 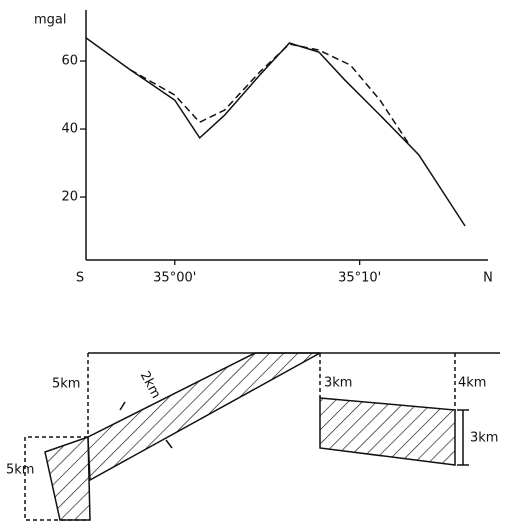 I want to click on thickness-label: 3km, so click(x=484, y=438).